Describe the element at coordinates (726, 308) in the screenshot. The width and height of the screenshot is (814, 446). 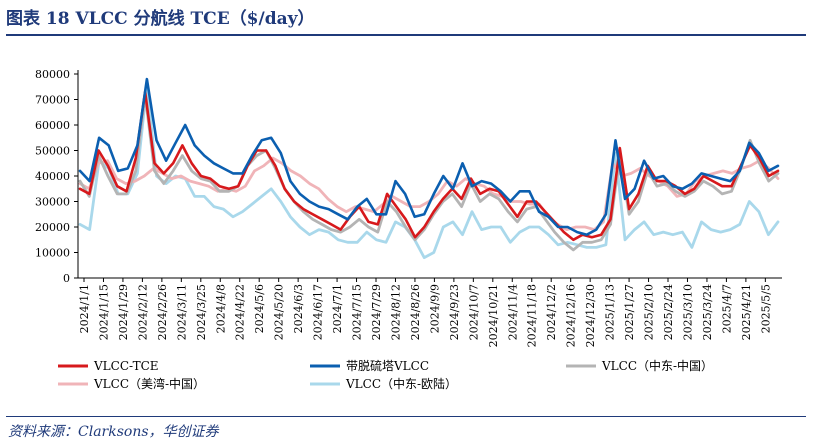
I see `x-tick-label: 2025/4/7` at that location.